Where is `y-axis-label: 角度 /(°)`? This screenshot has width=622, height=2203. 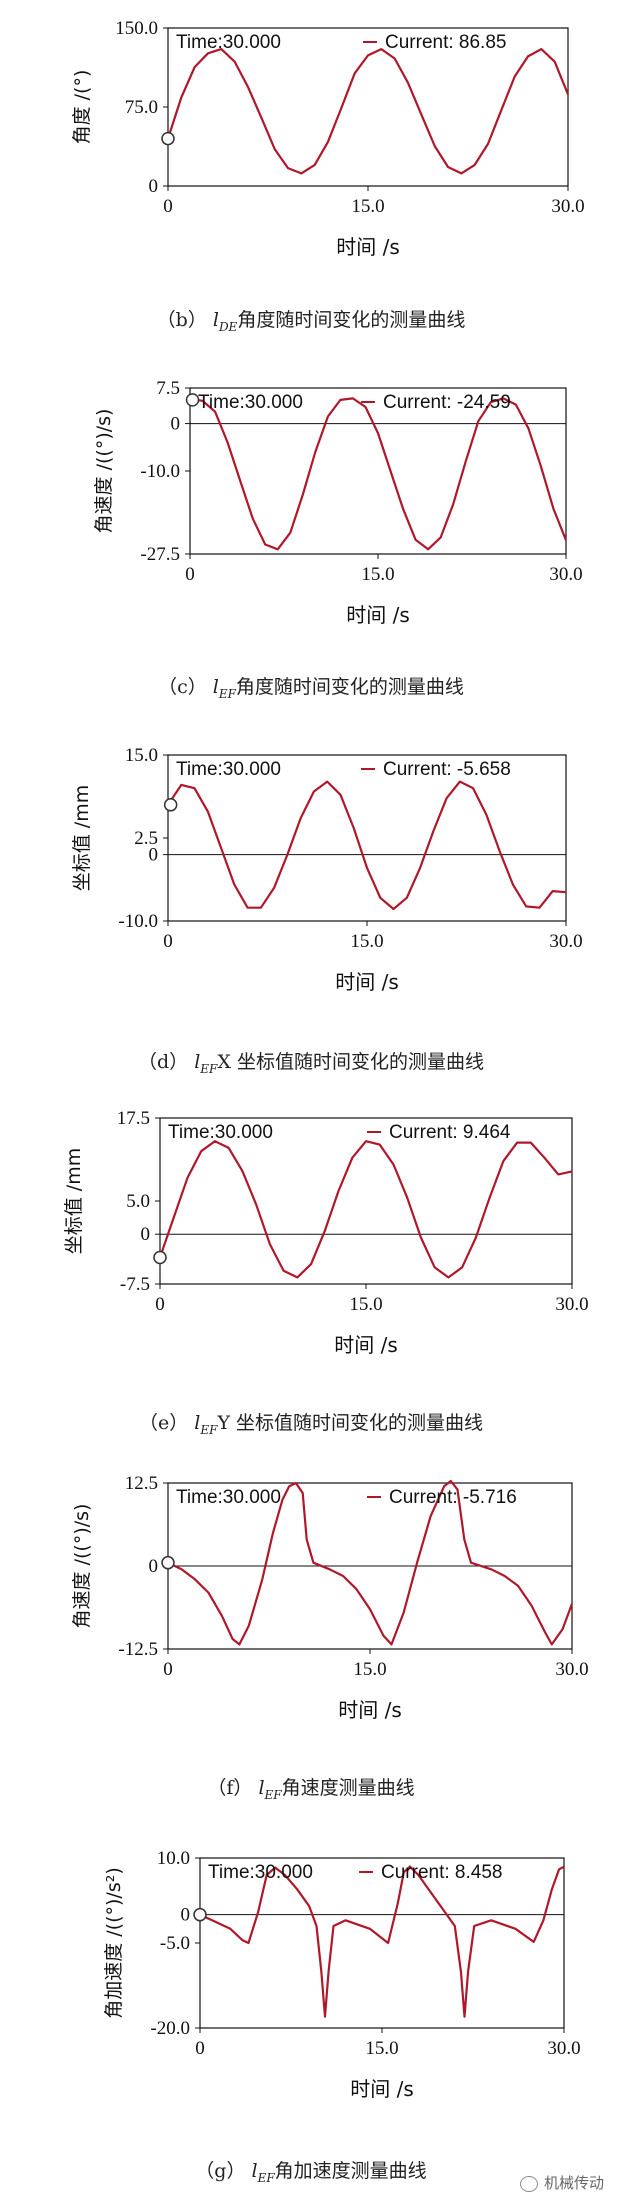 y-axis-label: 角度 /(°) is located at coordinates (82, 107).